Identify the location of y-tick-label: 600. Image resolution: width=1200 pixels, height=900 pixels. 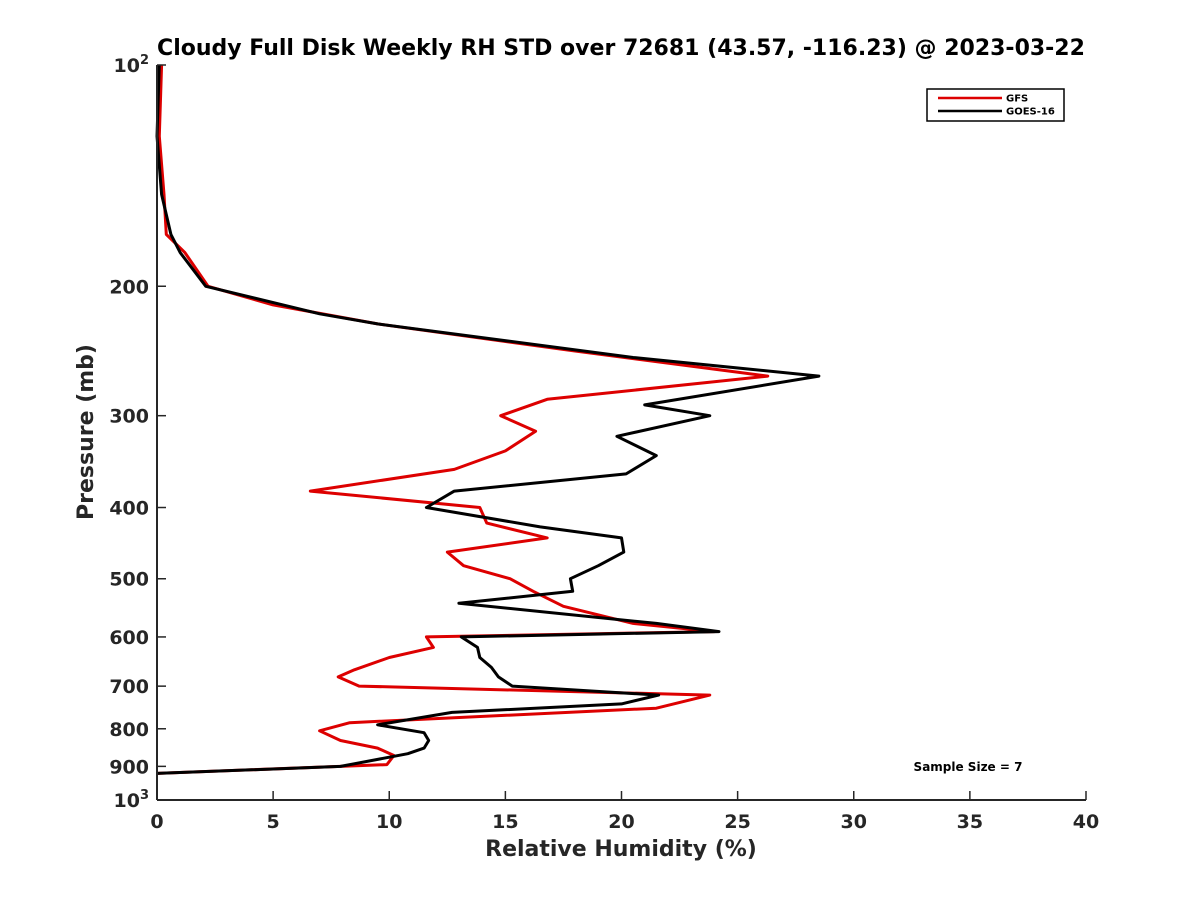
(129, 638).